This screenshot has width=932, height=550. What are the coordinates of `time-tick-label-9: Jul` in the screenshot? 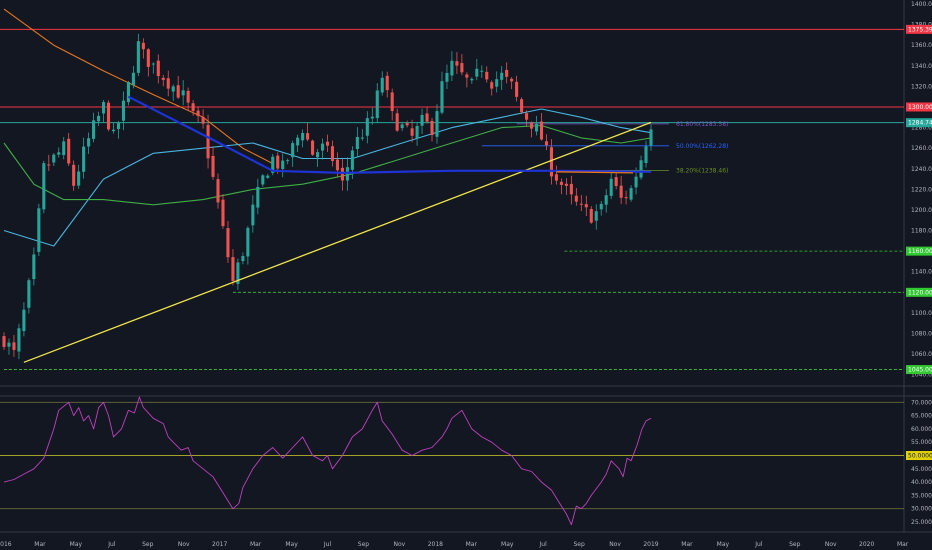 It's located at (327, 544).